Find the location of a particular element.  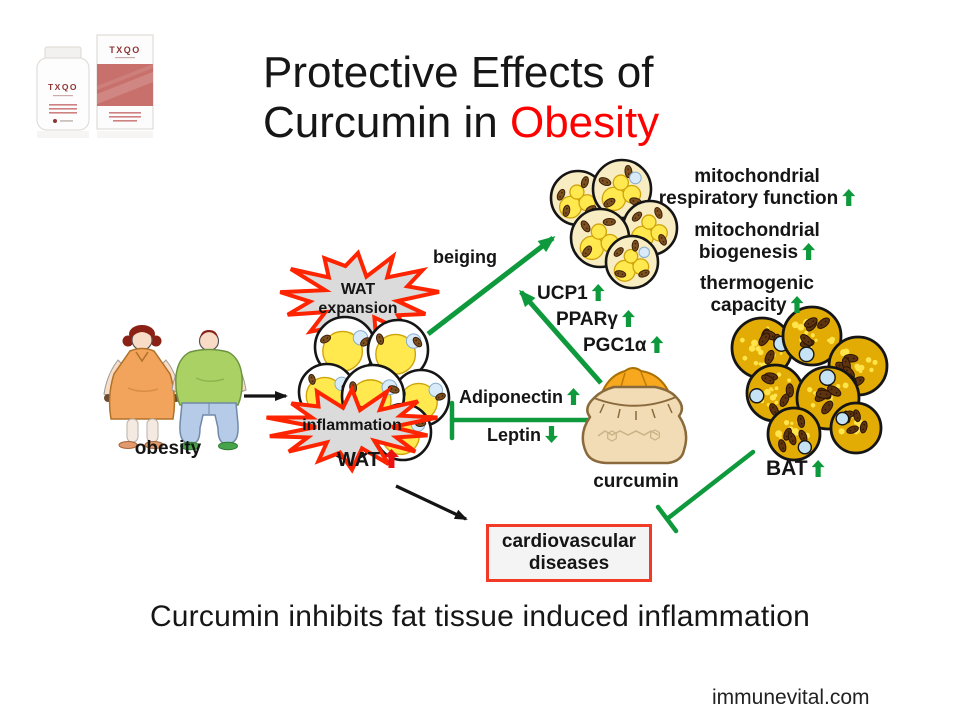

thermogenic-capacity-label: thermogenic capacity is located at coordinates (757, 294).